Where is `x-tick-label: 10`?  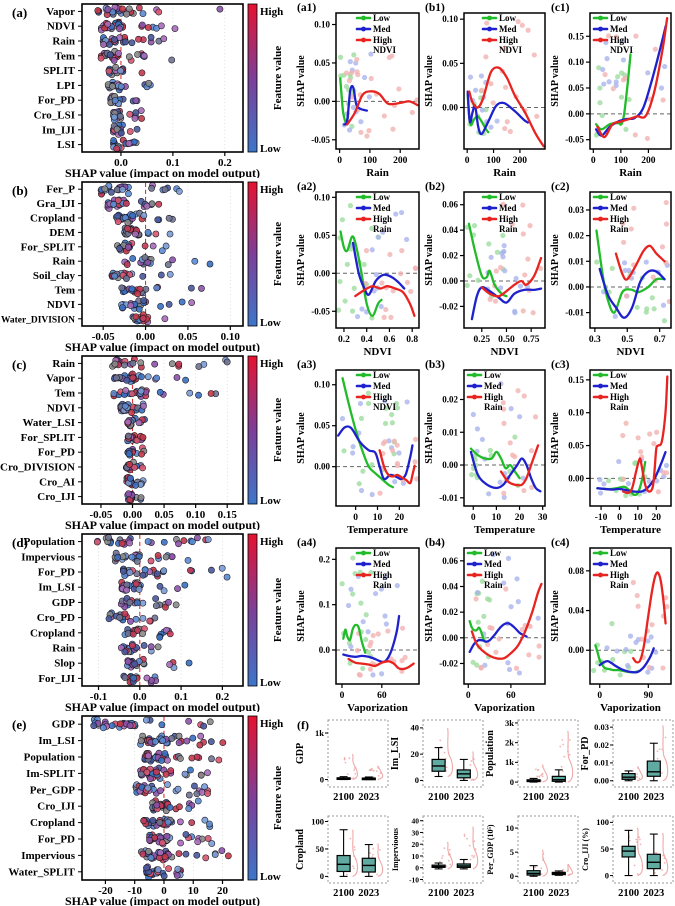
x-tick-label: 10 is located at coordinates (638, 518).